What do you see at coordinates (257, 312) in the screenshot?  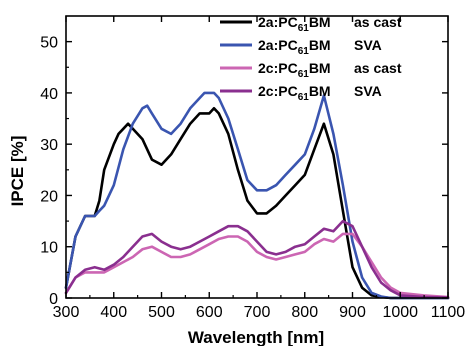 I see `x-tick-label: 700` at bounding box center [257, 312].